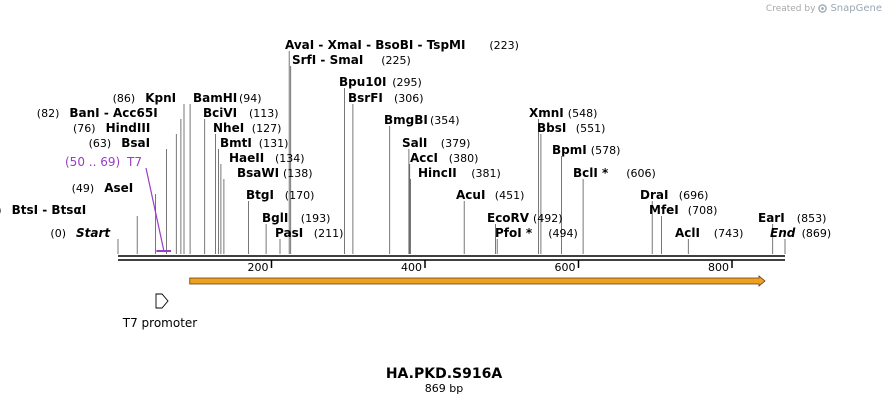 The height and width of the screenshot is (404, 890). Describe the element at coordinates (508, 218) in the screenshot. I see `enzyme-name: EcoRV` at that location.